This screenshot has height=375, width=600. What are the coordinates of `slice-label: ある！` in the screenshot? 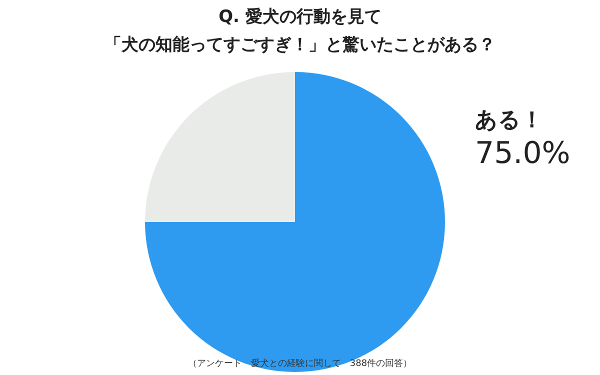 It's located at (509, 120).